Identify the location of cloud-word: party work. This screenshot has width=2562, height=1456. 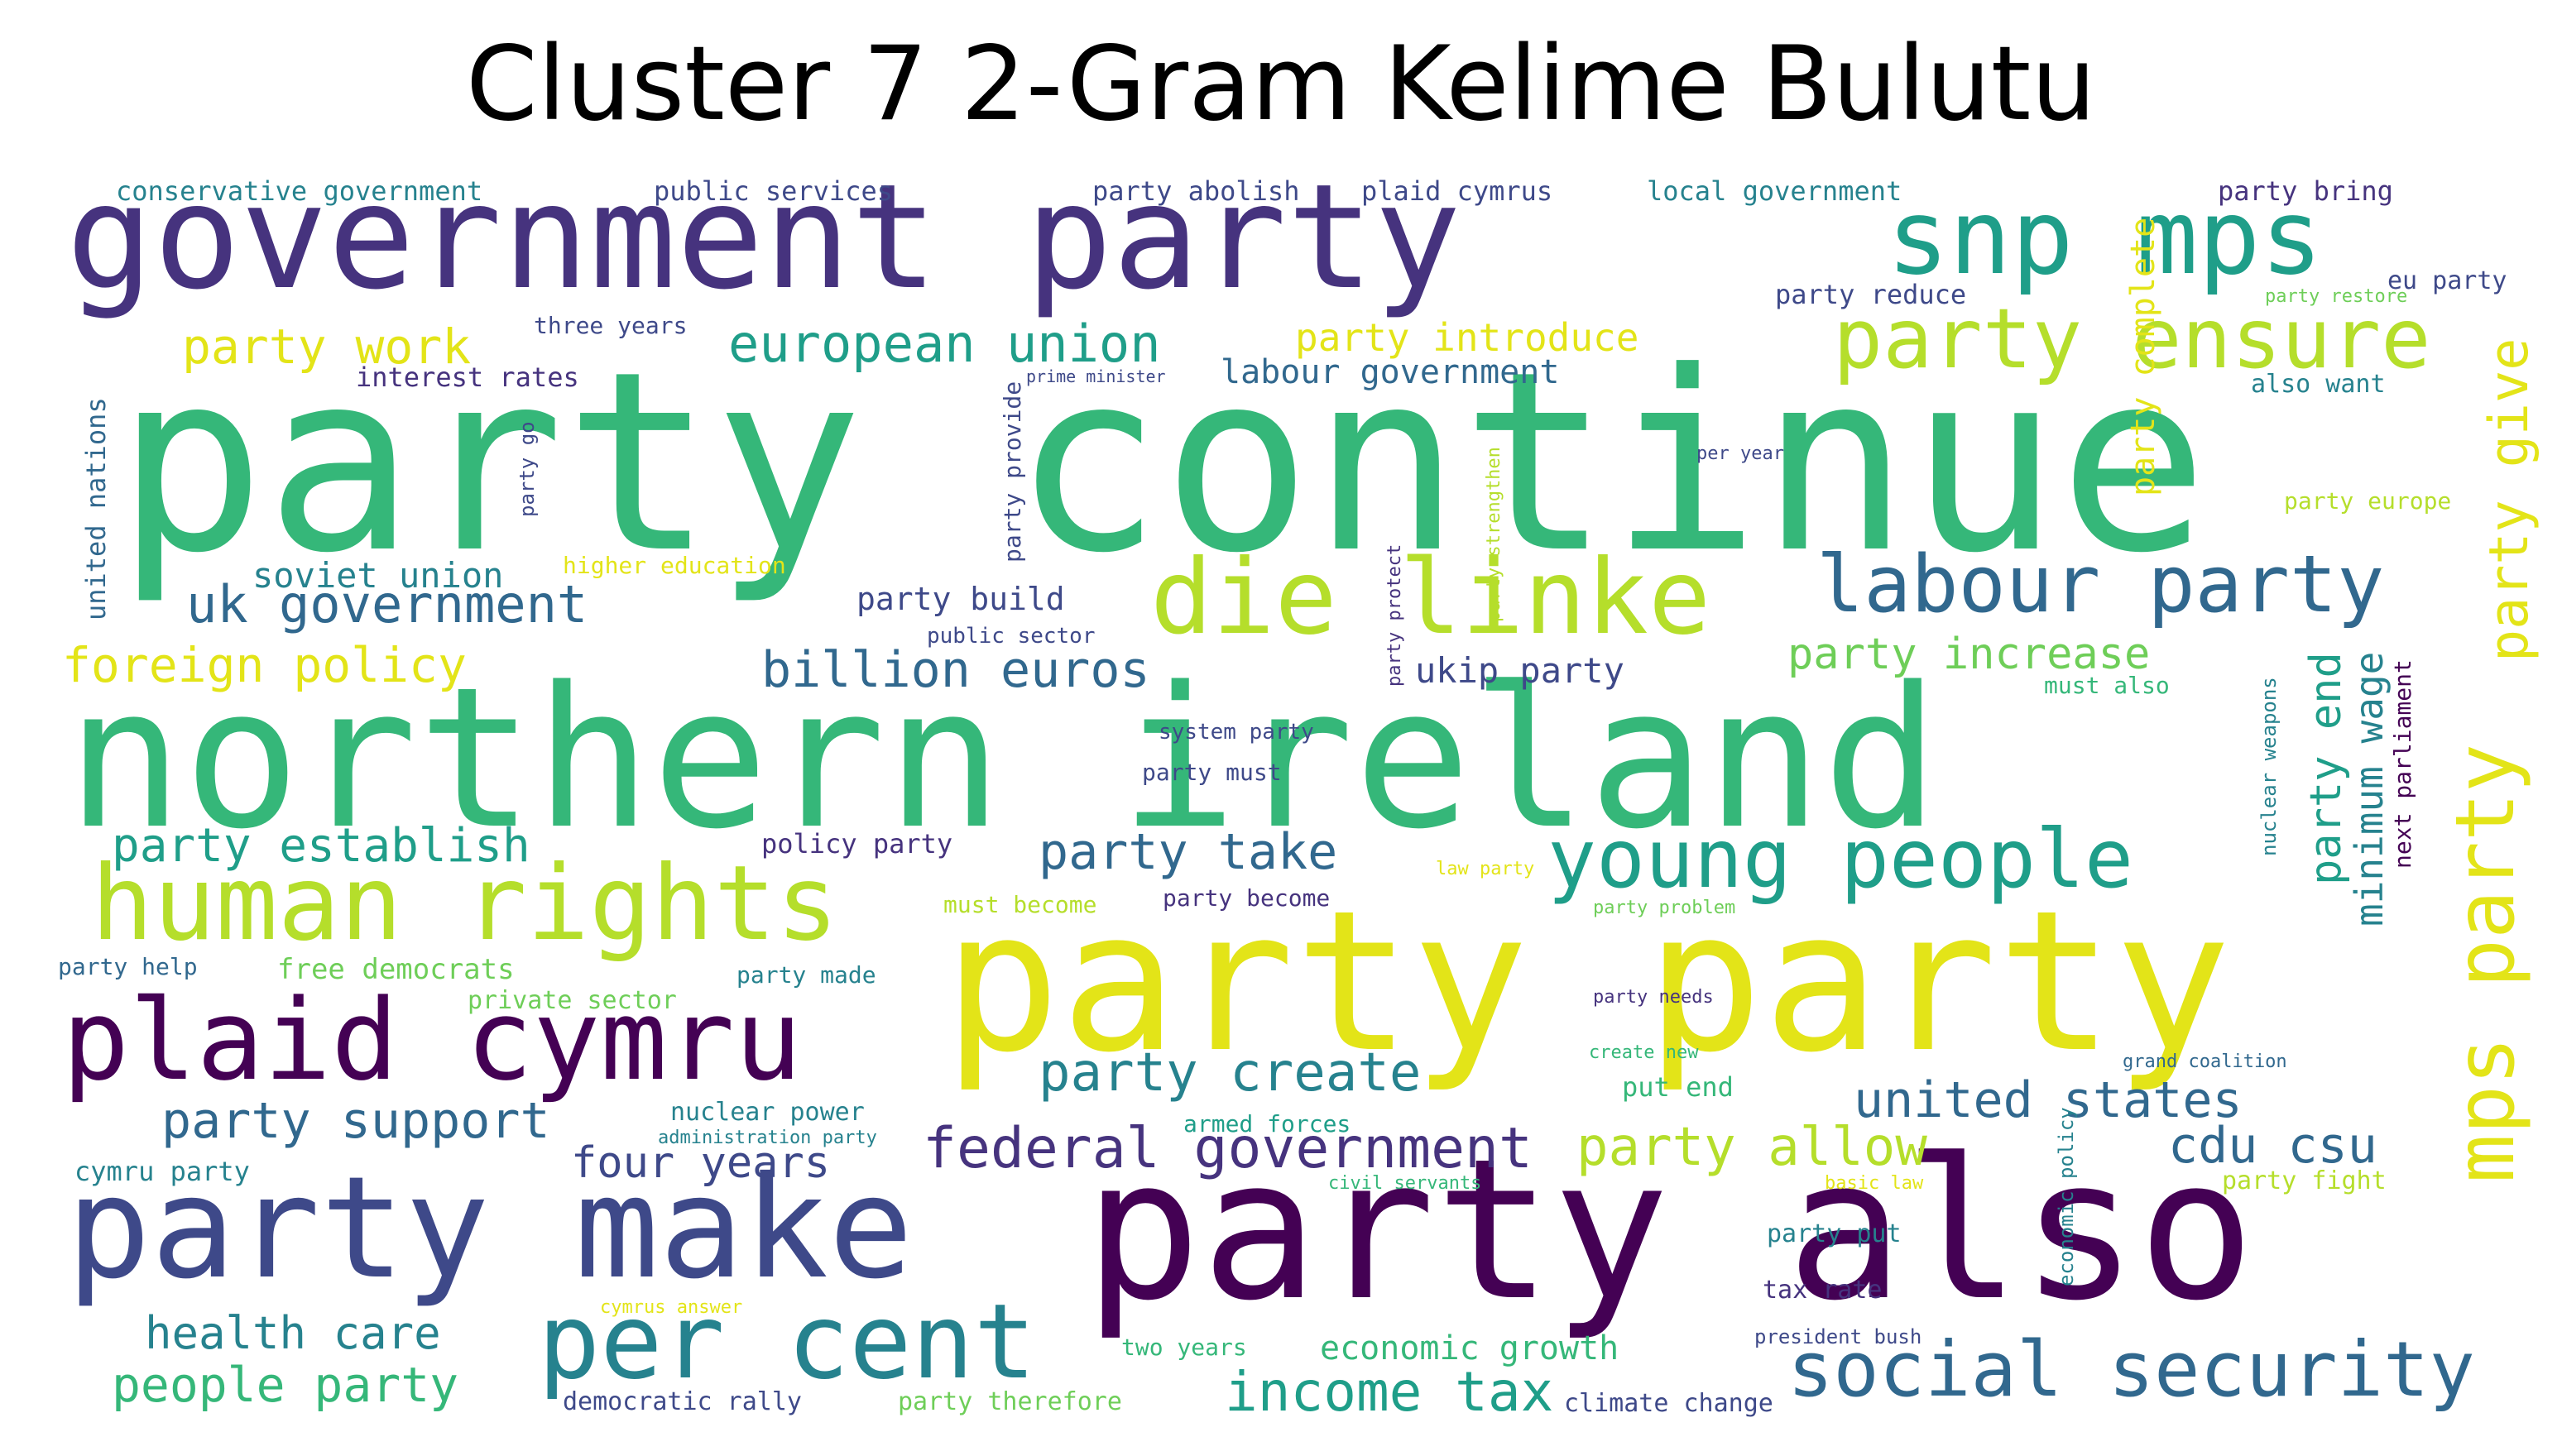
(327, 346).